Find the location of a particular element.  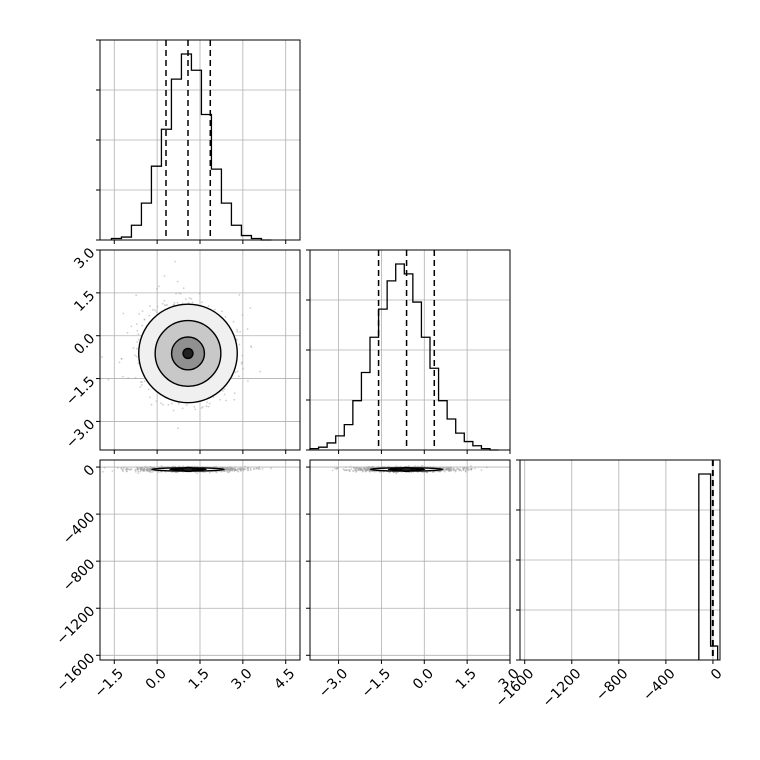

scatter-p2-p3-panel is located at coordinates (408, 561).